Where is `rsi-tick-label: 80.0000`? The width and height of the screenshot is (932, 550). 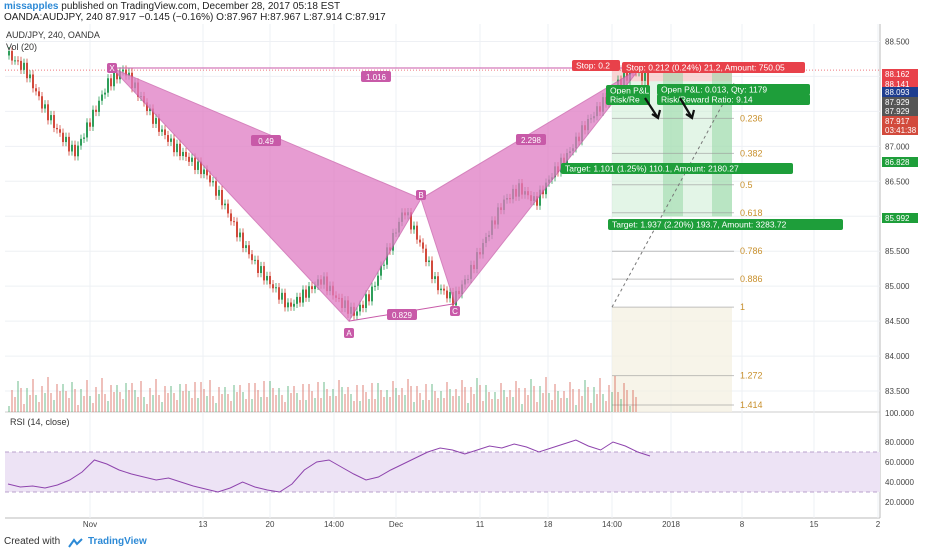 rsi-tick-label: 80.0000 is located at coordinates (899, 442).